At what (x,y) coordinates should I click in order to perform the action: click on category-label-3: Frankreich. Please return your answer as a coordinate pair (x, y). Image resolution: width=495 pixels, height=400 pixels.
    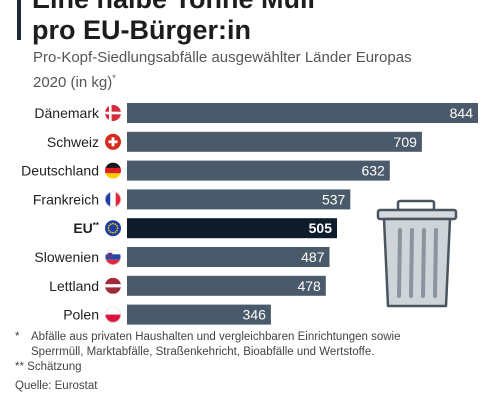
    Looking at the image, I should click on (66, 199).